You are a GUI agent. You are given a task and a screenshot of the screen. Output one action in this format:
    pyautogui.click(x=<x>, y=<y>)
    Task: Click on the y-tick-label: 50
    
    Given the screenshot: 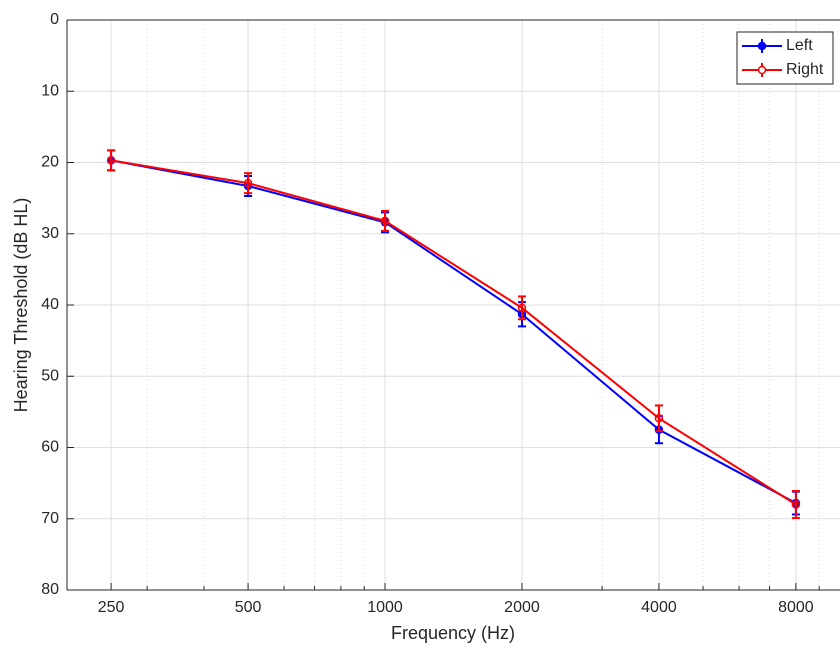 What is the action you would take?
    pyautogui.click(x=50, y=375)
    